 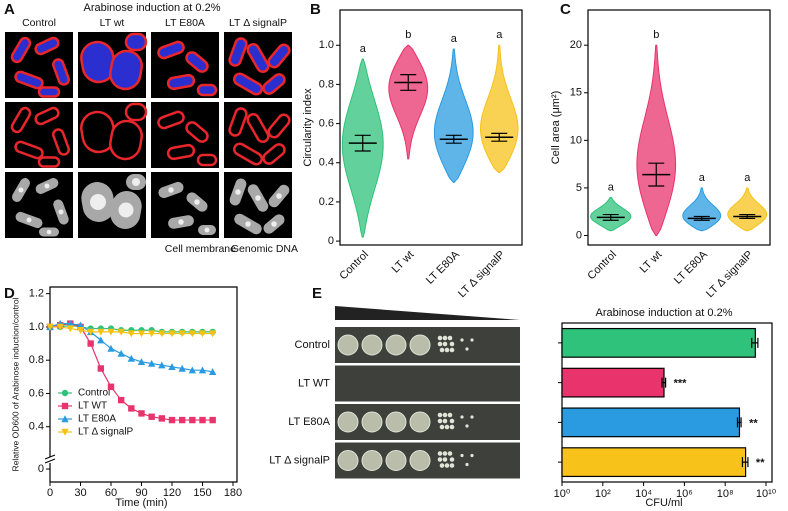 I want to click on legend-label: LT WT, so click(x=92, y=406).